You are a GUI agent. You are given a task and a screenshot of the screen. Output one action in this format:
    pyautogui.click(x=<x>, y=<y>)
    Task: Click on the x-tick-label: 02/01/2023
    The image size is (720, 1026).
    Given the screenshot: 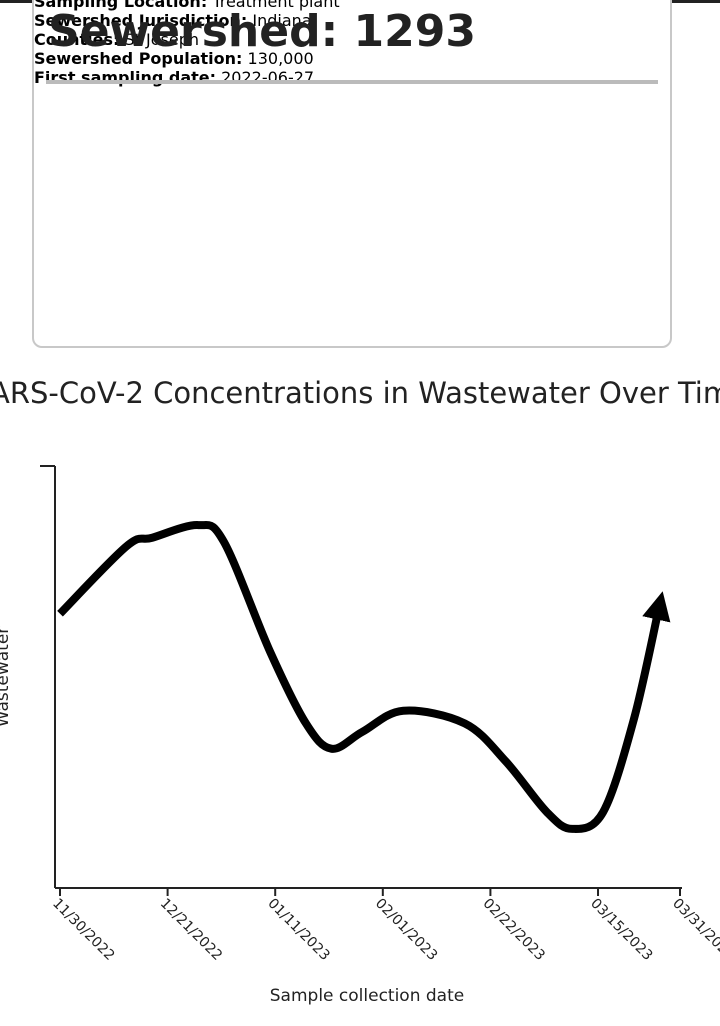 What is the action you would take?
    pyautogui.click(x=406, y=930)
    